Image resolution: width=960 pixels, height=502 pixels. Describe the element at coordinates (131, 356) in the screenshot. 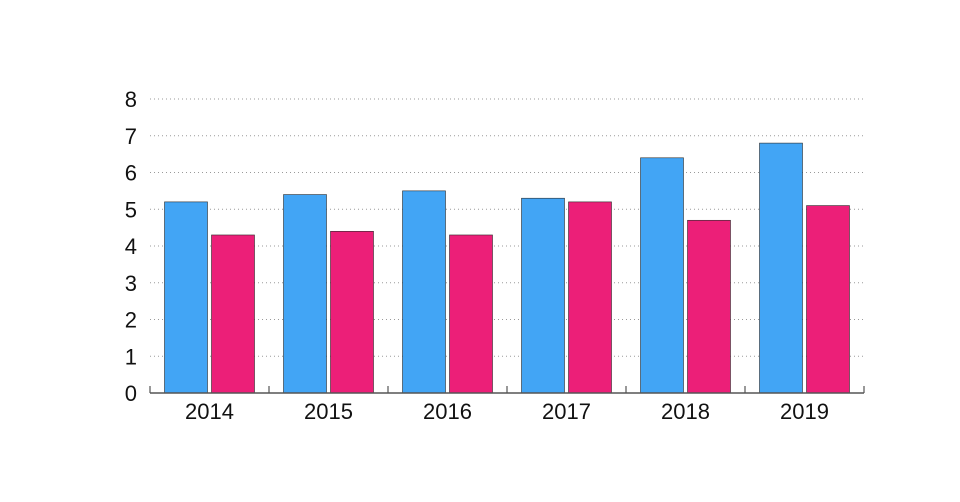

I see `y-tick-label: 1` at that location.